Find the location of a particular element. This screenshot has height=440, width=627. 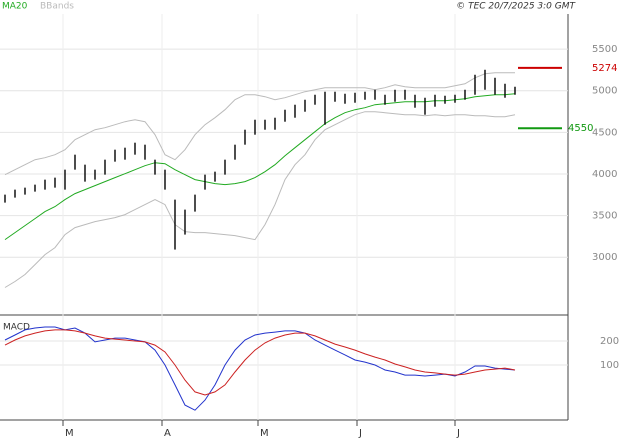

y-tick-label: 5500 is located at coordinates (604, 49).